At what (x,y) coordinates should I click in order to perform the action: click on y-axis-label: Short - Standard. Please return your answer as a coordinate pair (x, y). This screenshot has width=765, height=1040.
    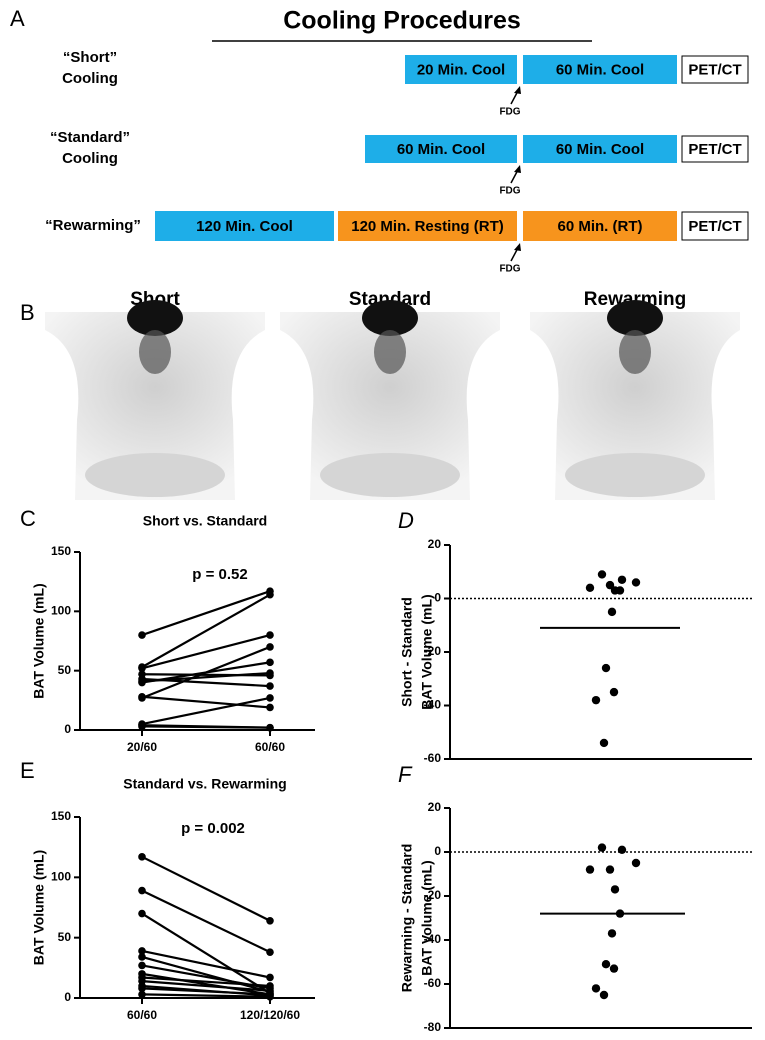
    Looking at the image, I should click on (407, 652).